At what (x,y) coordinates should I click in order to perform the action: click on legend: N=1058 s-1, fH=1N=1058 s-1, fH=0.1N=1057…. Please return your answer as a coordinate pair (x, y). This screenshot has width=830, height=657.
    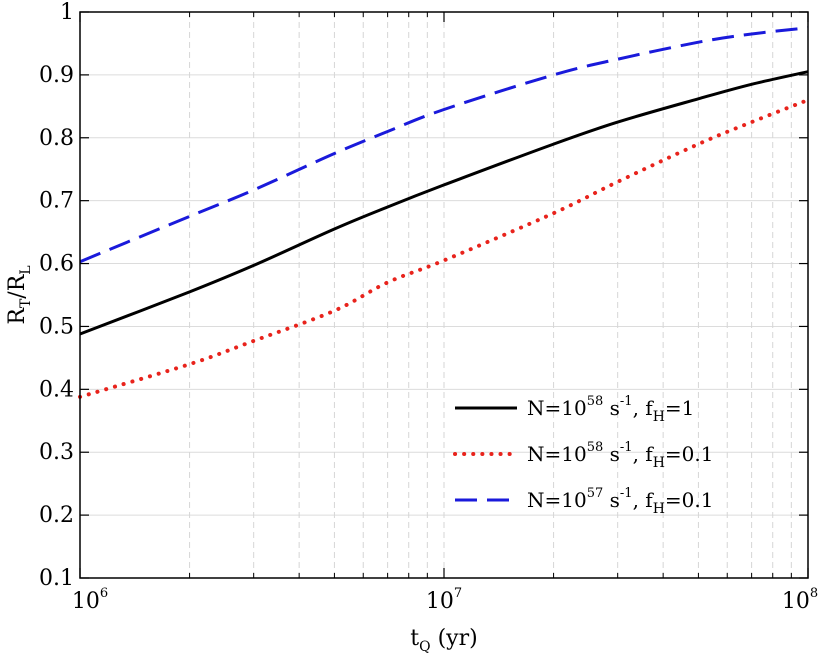
    Looking at the image, I should click on (583, 455).